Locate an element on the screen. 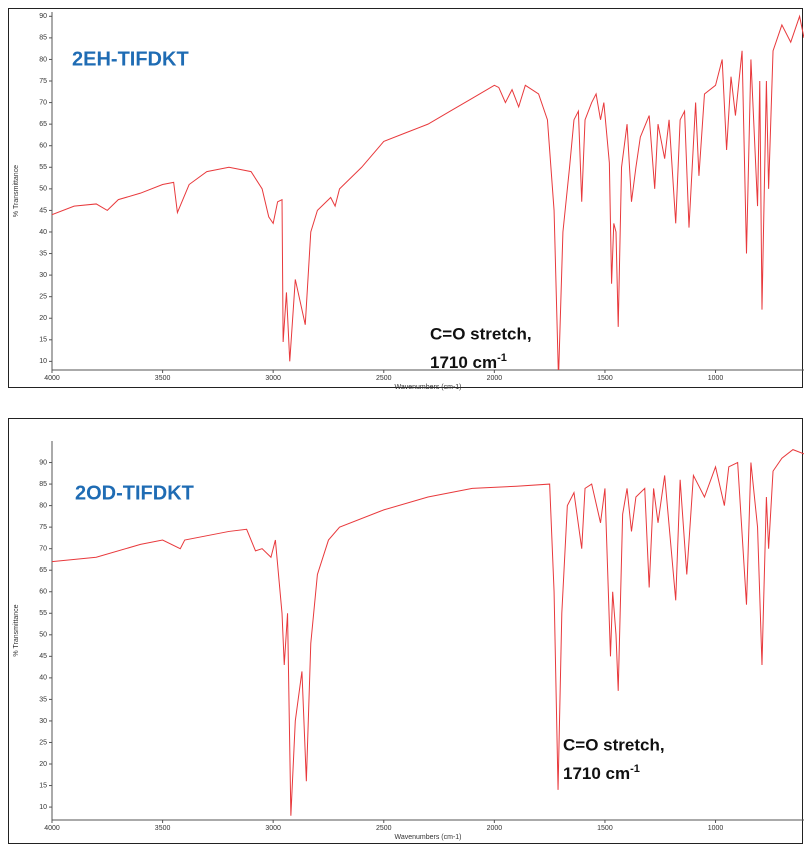 The image size is (804, 845). chart-label: 2OD-TIFDKT is located at coordinates (134, 493).